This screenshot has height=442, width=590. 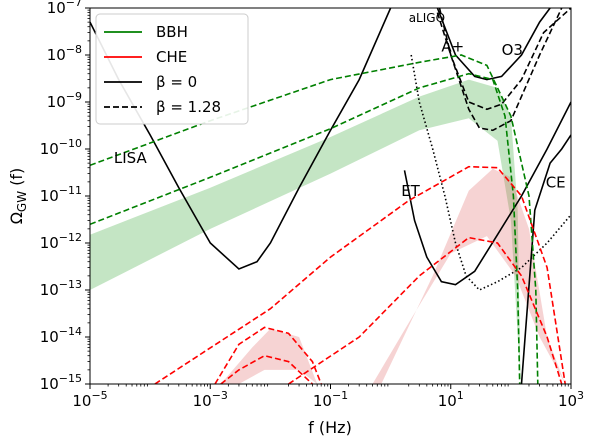 I want to click on series-a, so click(x=504, y=59).